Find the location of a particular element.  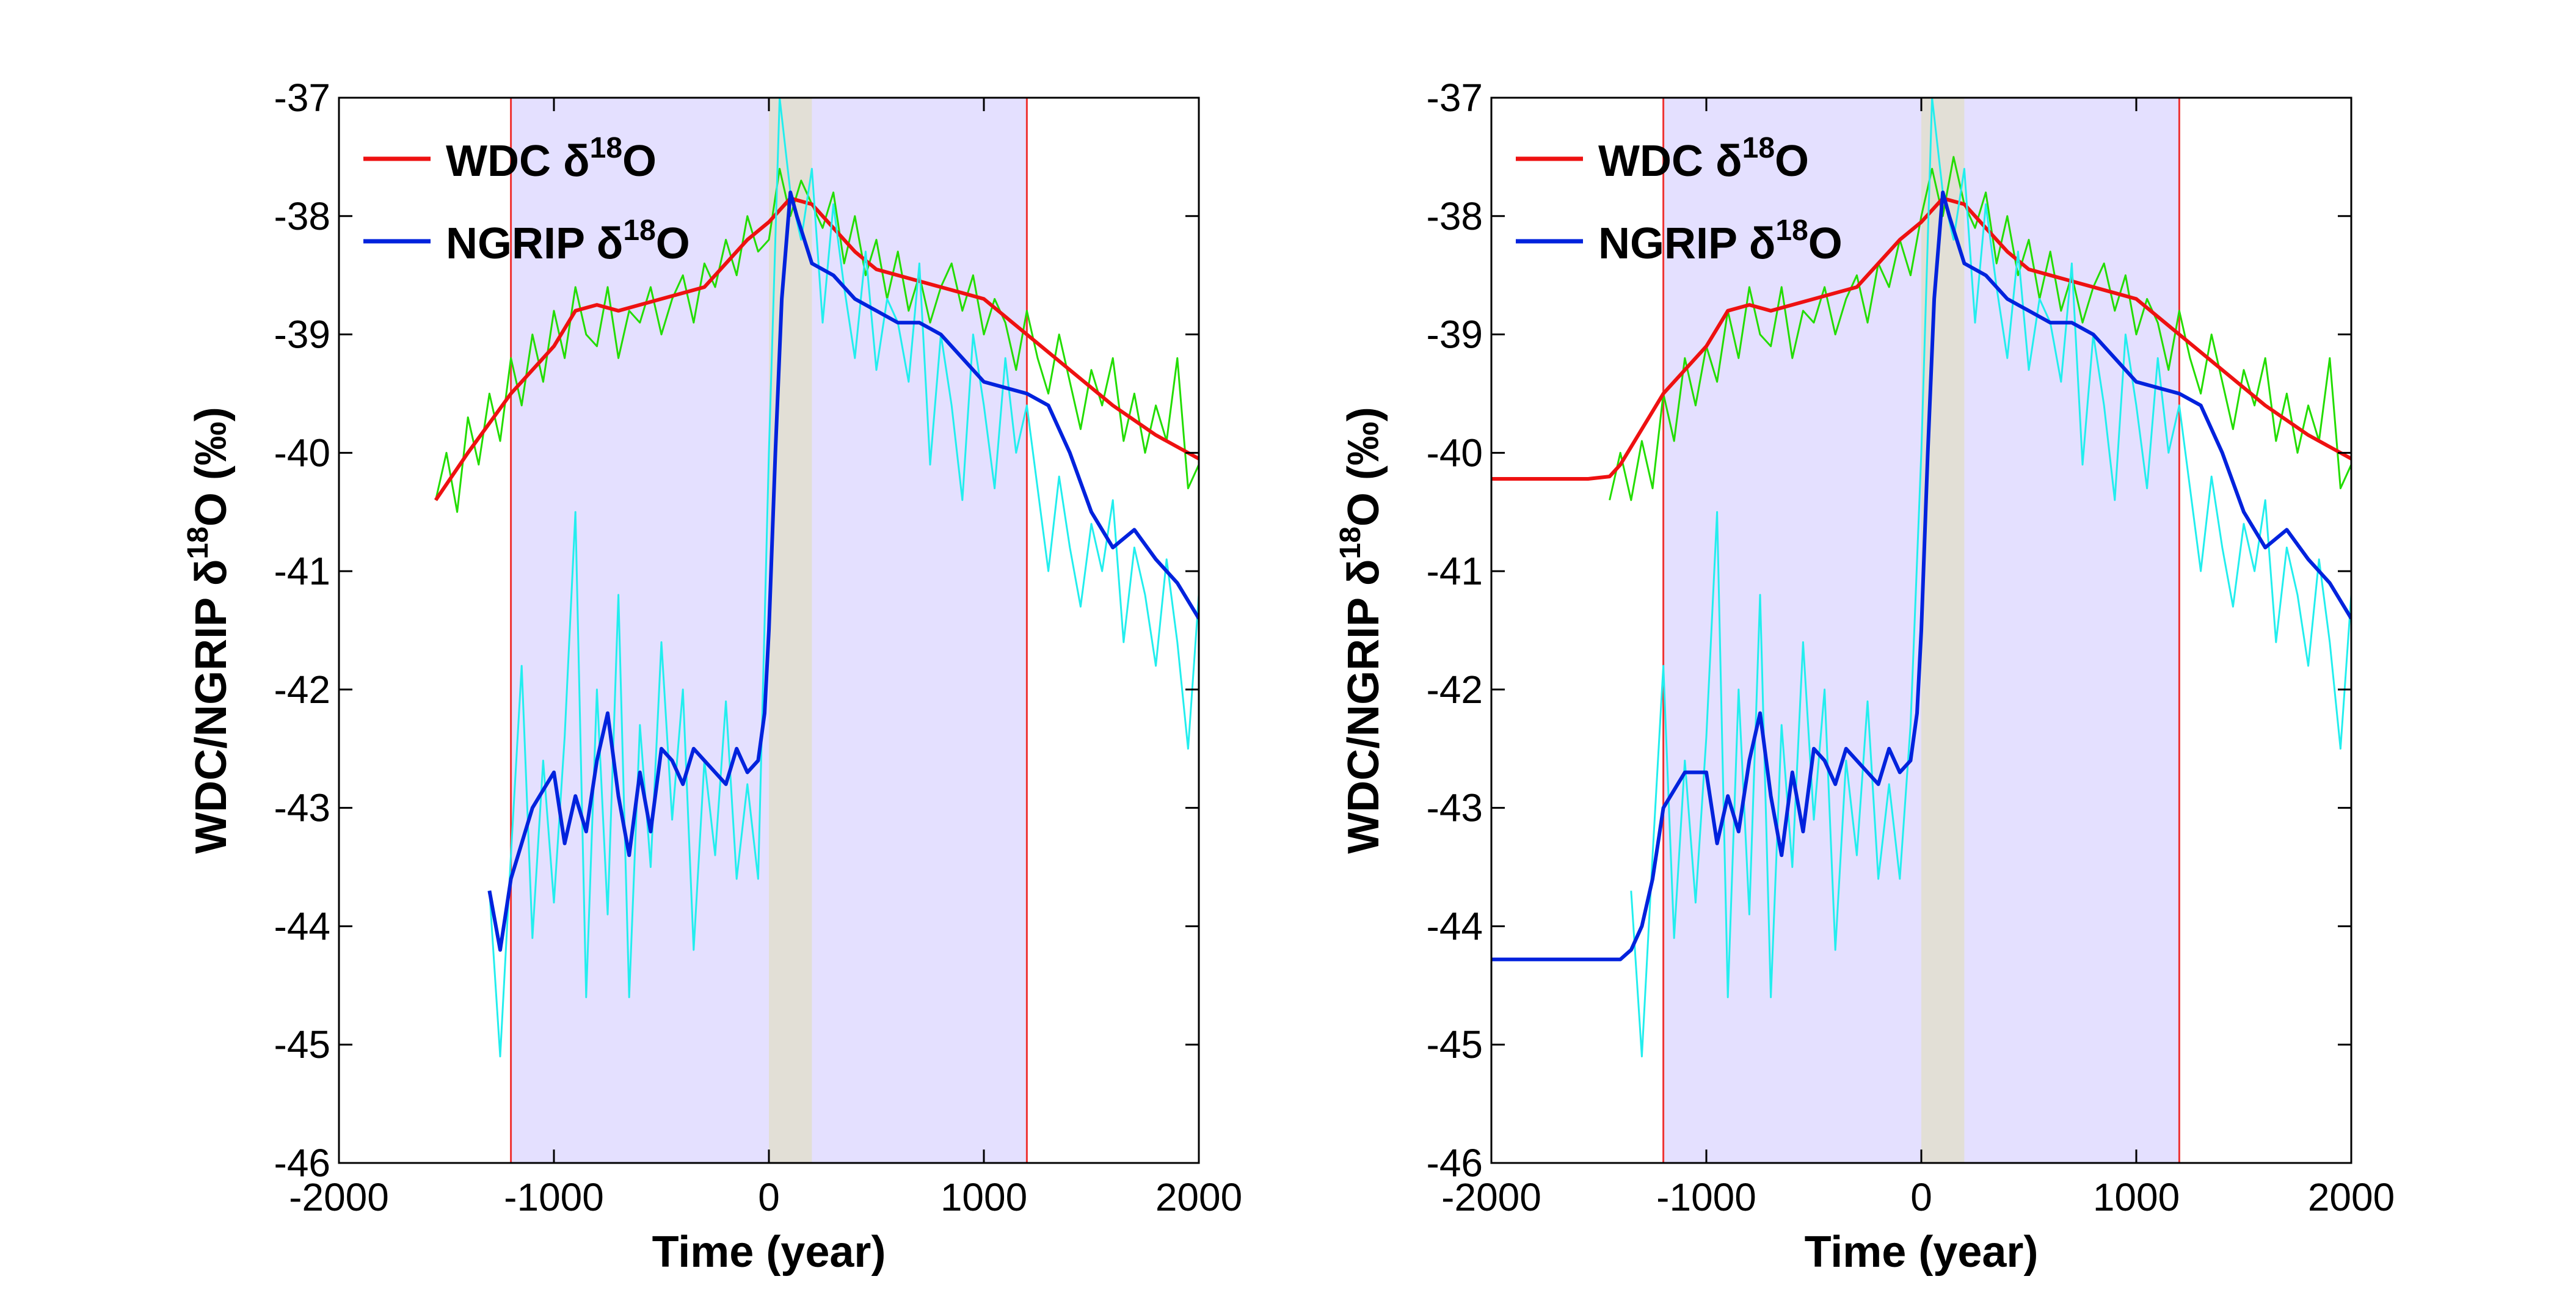

series-line-wdc-smooth is located at coordinates (816, 348).